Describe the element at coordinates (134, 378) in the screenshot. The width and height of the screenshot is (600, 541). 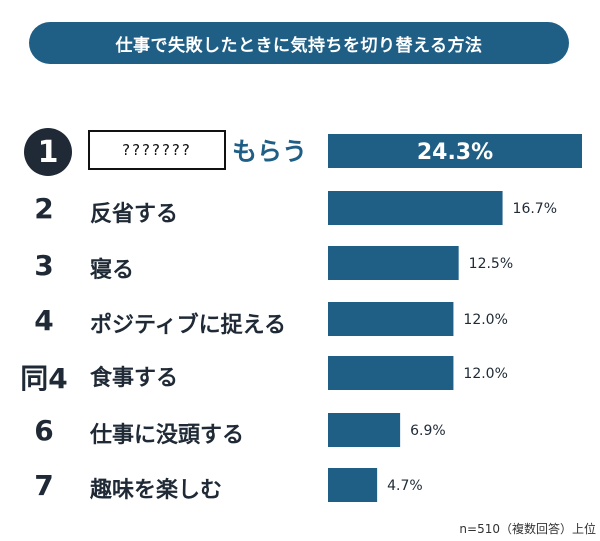
I see `category-label-5: 食事する` at that location.